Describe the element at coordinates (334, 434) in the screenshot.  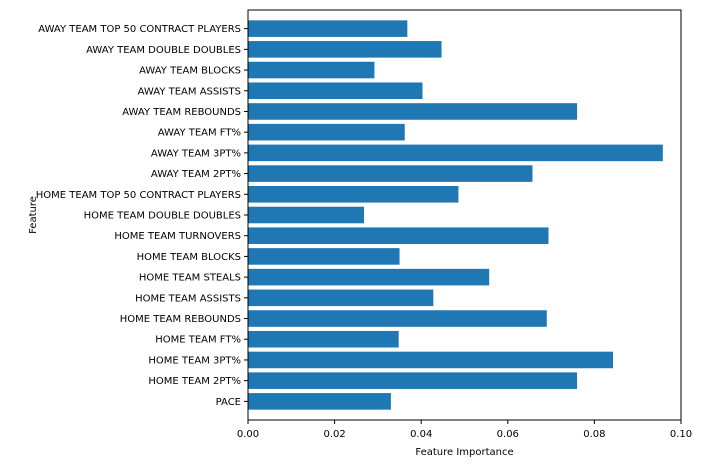
I see `x-tick-label: 0.02` at that location.